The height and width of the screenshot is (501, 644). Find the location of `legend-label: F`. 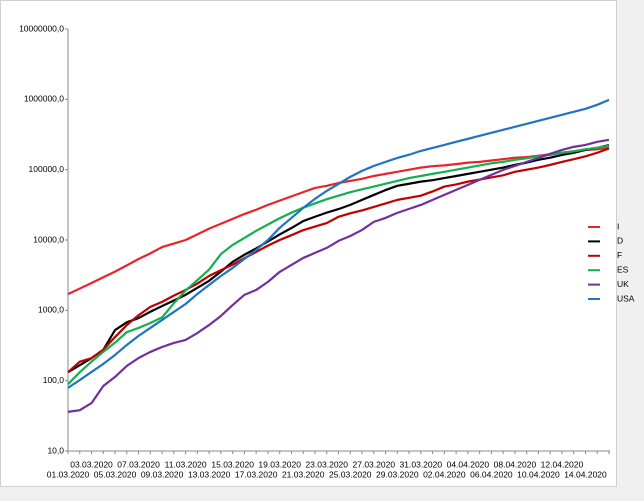

legend-label: F is located at coordinates (619, 255).